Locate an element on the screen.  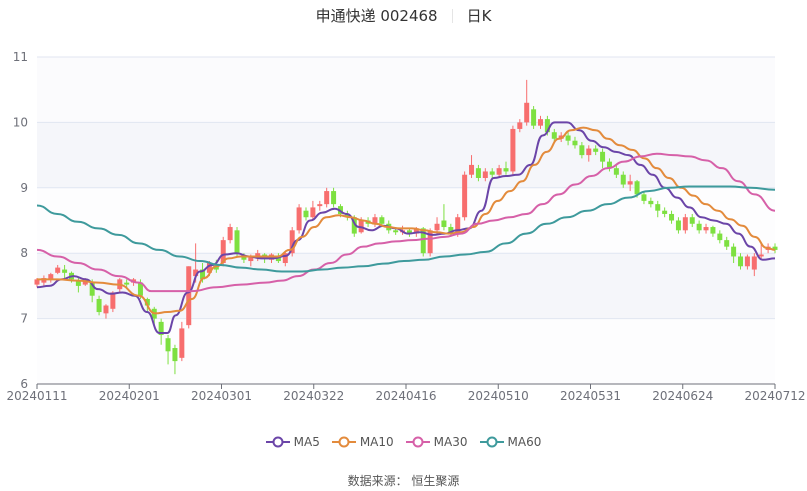
svg-text: 20240301 is located at coordinates (221, 396).